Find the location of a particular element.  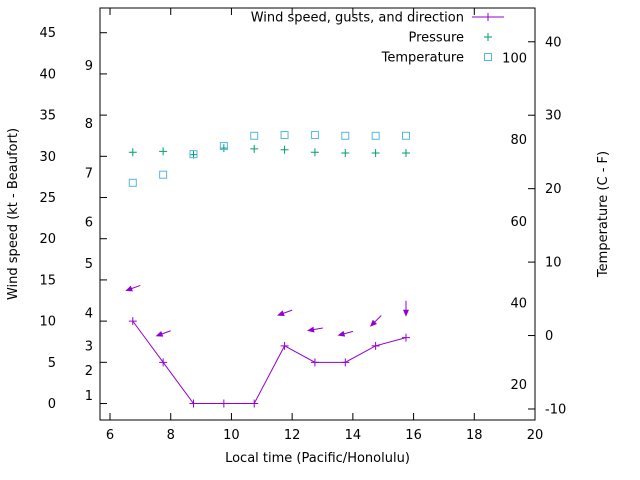

x-tick-label: 10 is located at coordinates (231, 435).